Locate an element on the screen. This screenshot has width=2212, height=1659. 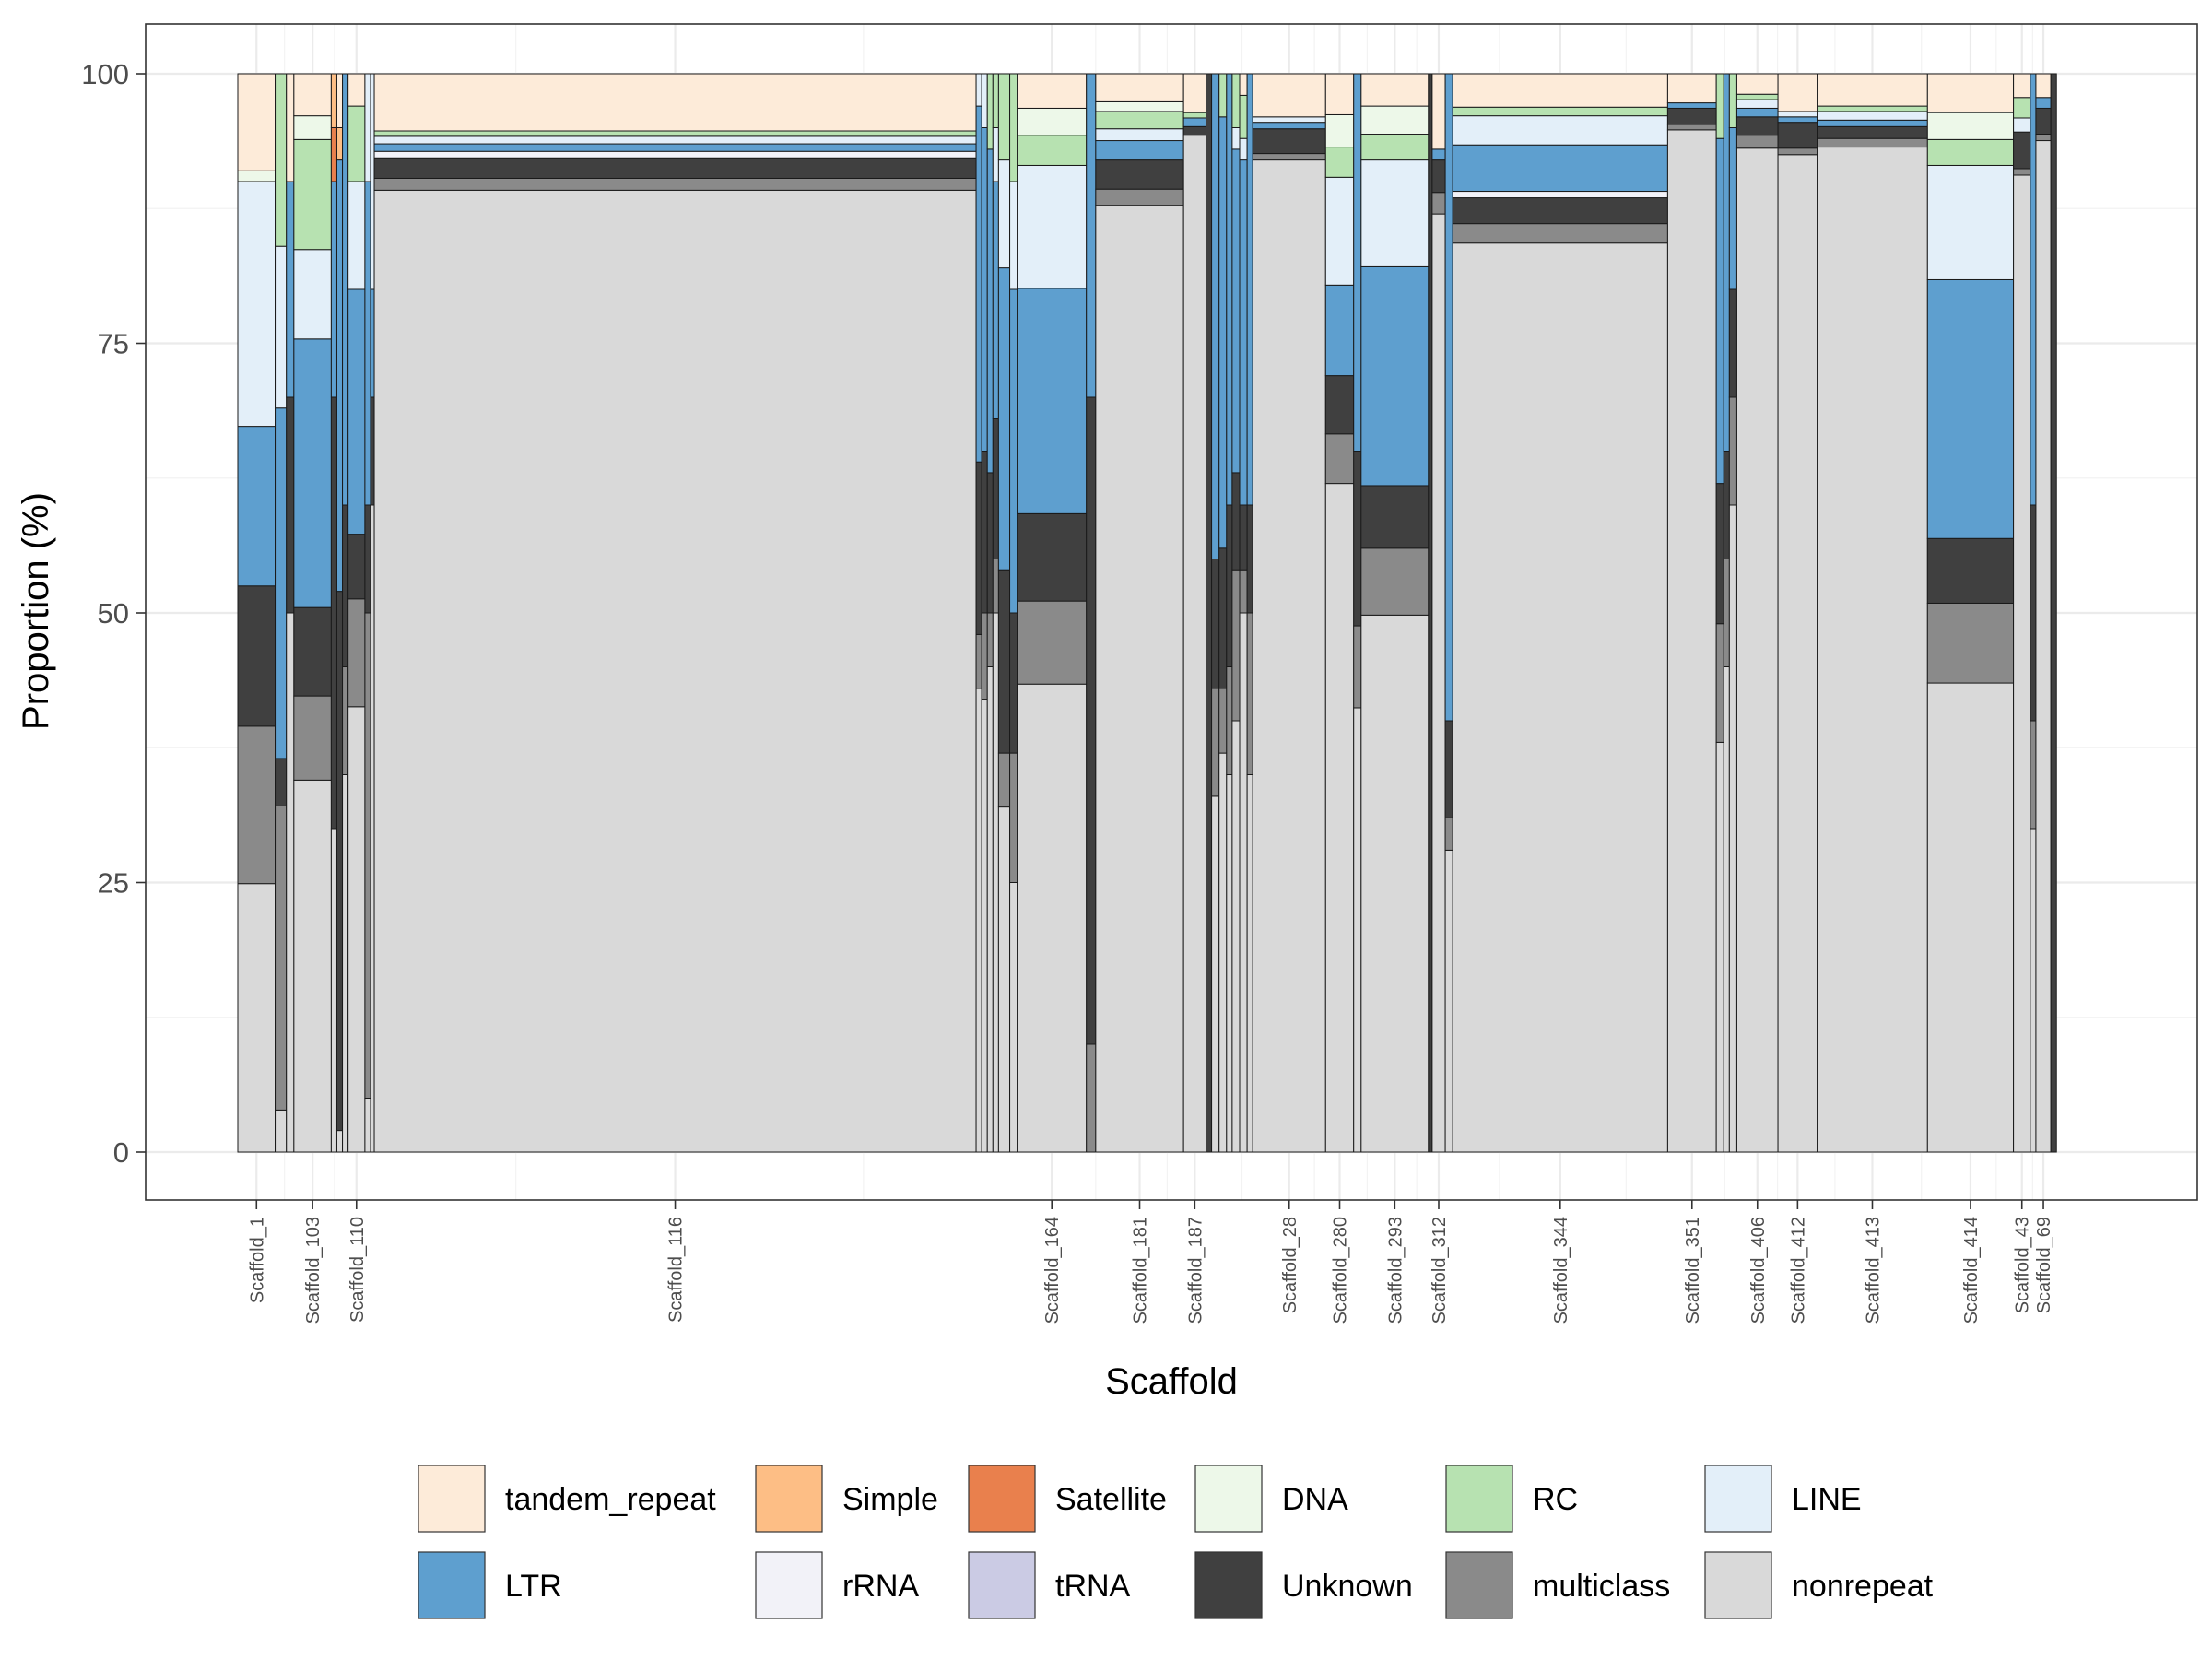
legend-label: LTR is located at coordinates (533, 1586).